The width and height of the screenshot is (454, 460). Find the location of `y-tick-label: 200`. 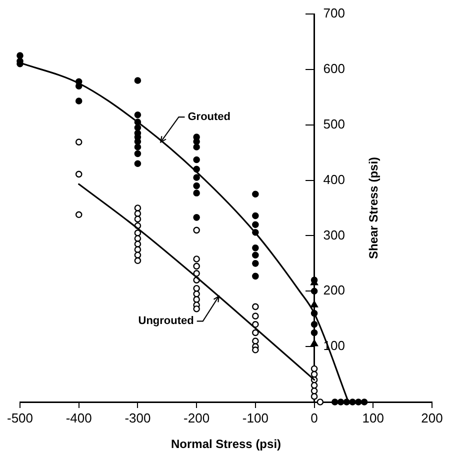

y-tick-label: 200 is located at coordinates (334, 290).